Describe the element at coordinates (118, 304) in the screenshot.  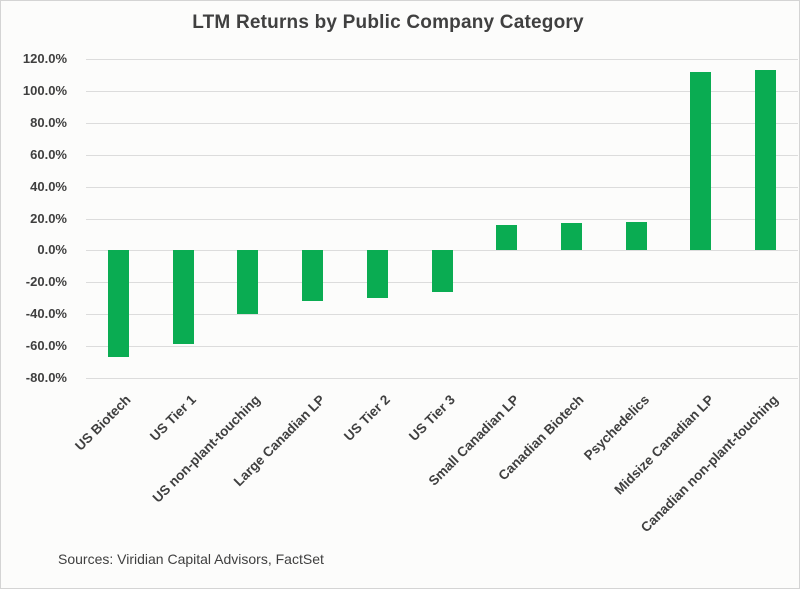
I see `bar-us-biotech` at that location.